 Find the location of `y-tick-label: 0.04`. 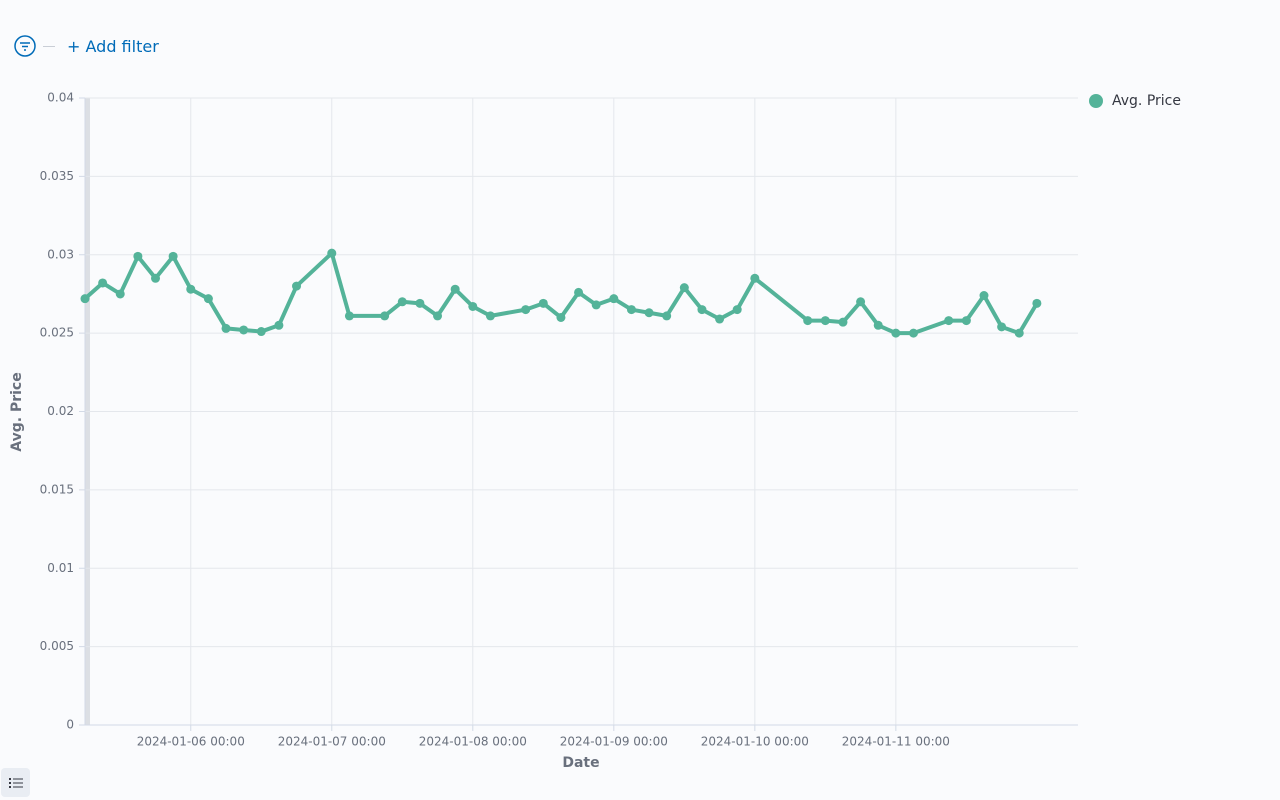

y-tick-label: 0.04 is located at coordinates (60, 98).